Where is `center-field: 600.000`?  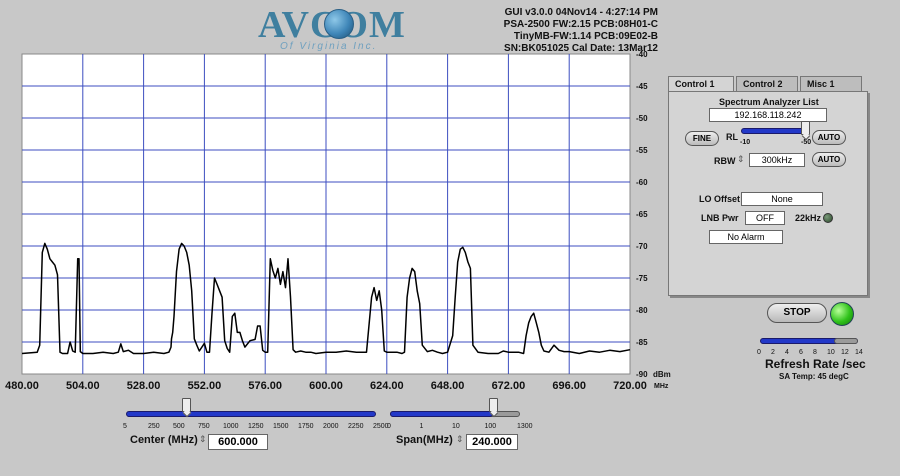
center-field: 600.000 is located at coordinates (238, 442).